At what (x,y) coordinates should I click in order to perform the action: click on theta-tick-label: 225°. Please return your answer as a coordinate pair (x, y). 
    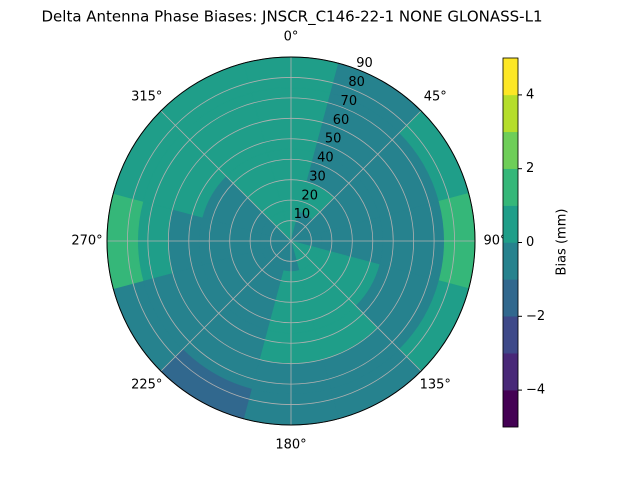
    Looking at the image, I should click on (146, 385).